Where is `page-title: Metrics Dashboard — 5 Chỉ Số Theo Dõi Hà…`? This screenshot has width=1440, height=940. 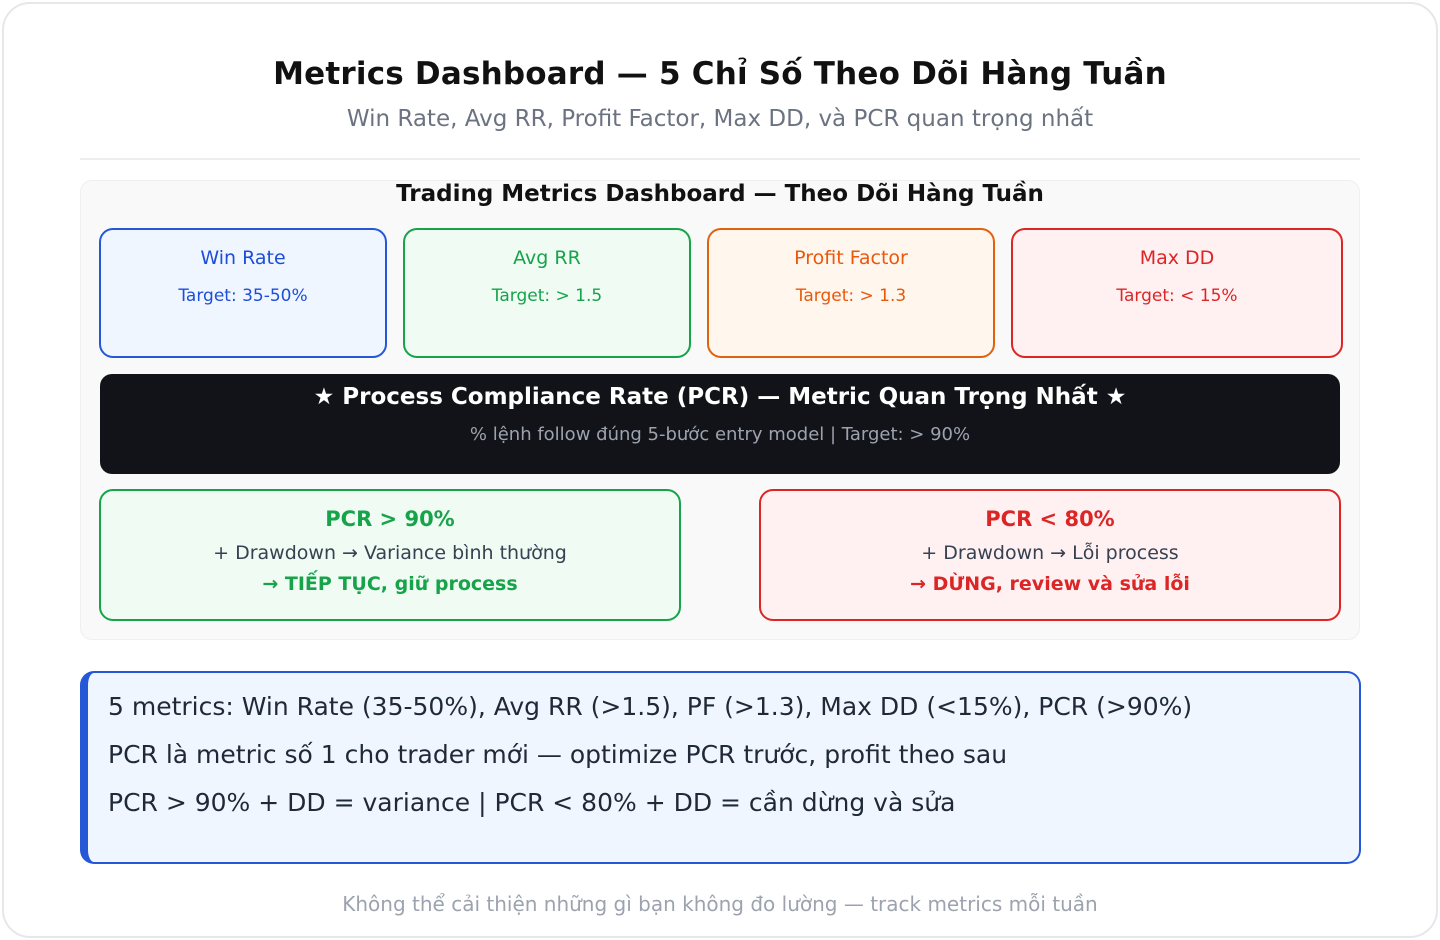 page-title: Metrics Dashboard — 5 Chỉ Số Theo Dõi Hà… is located at coordinates (720, 74).